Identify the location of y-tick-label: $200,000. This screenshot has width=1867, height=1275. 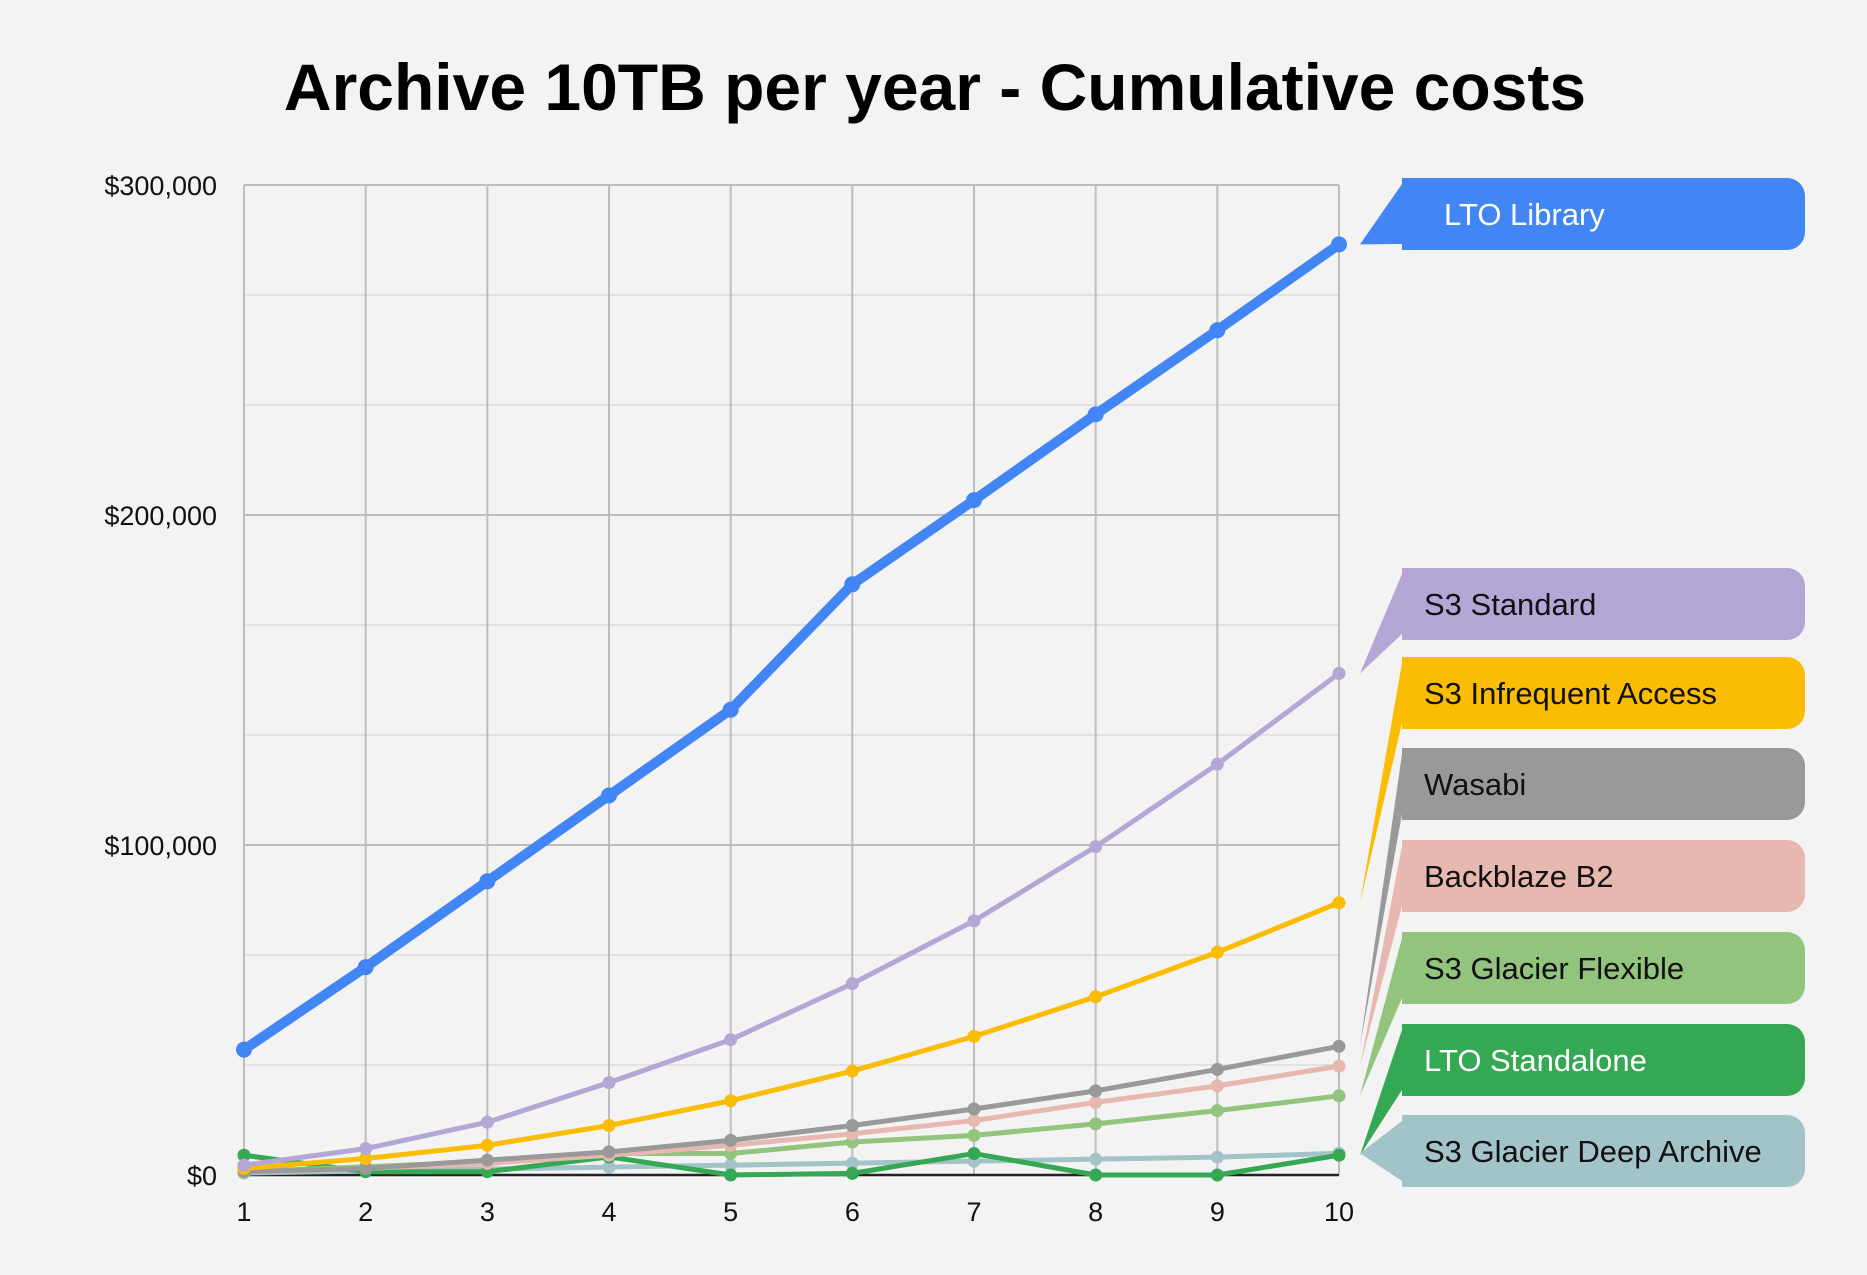
(160, 516).